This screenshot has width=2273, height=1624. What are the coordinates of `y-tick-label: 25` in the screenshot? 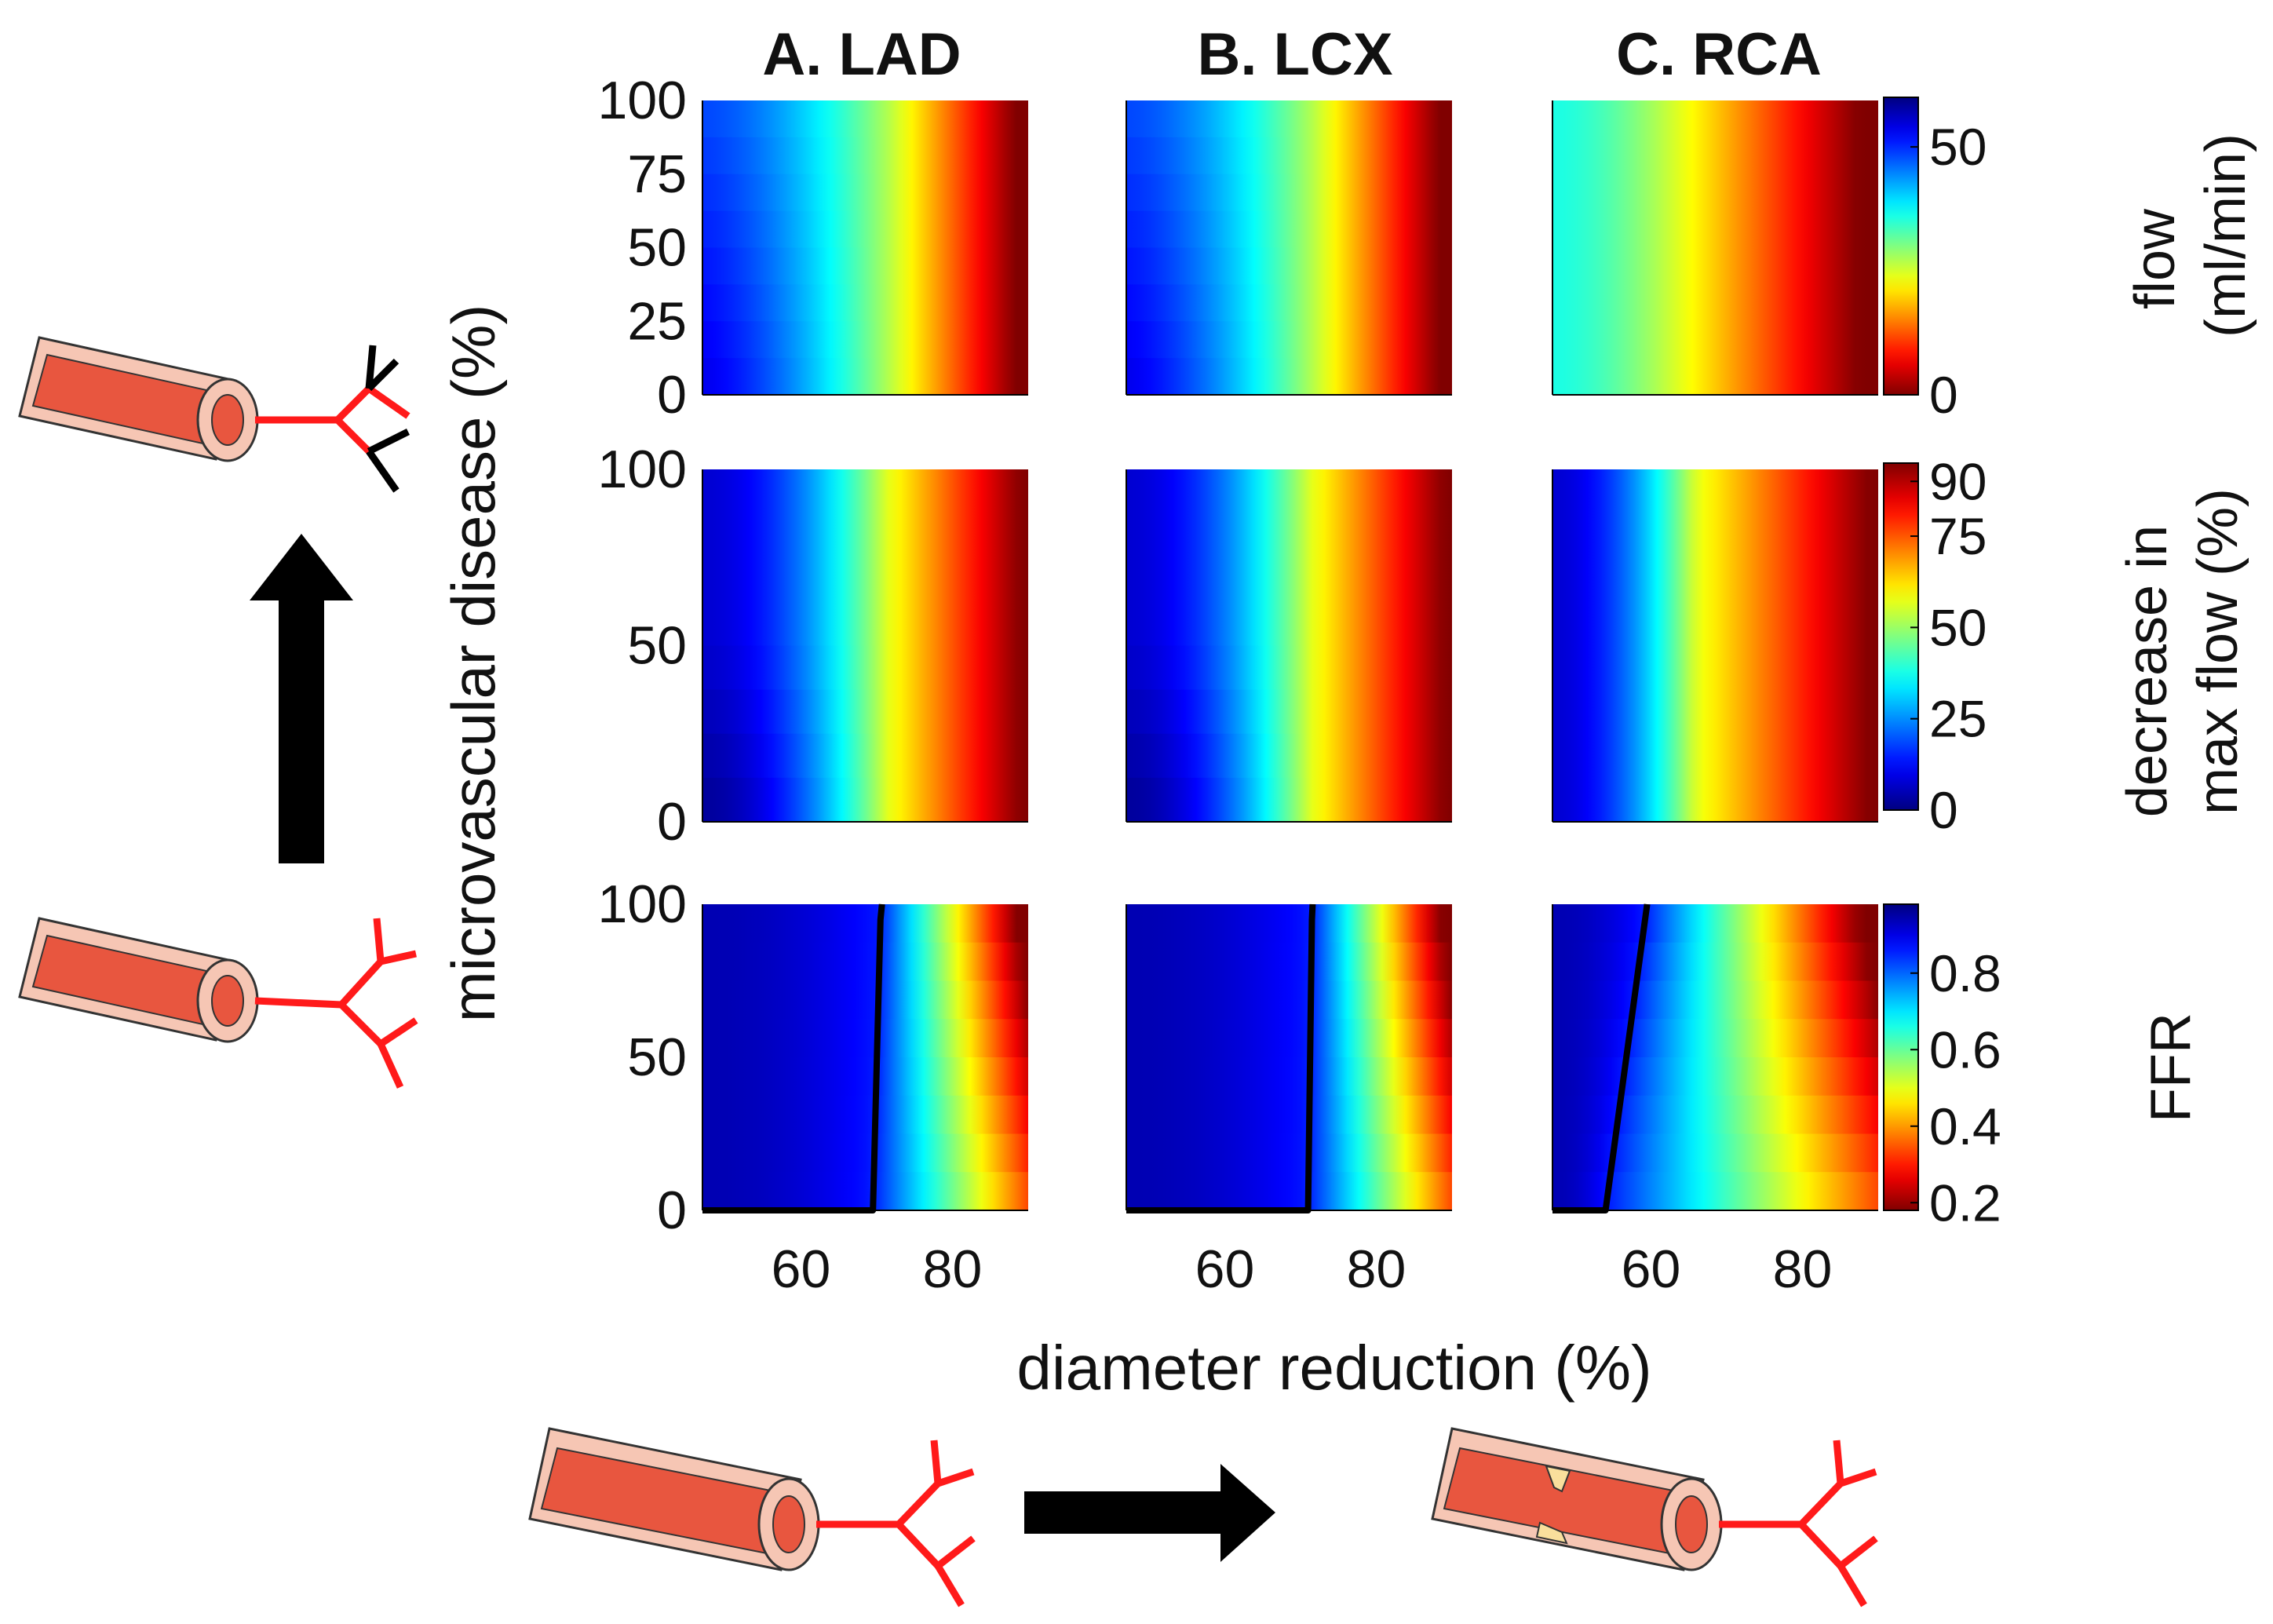 It's located at (657, 321).